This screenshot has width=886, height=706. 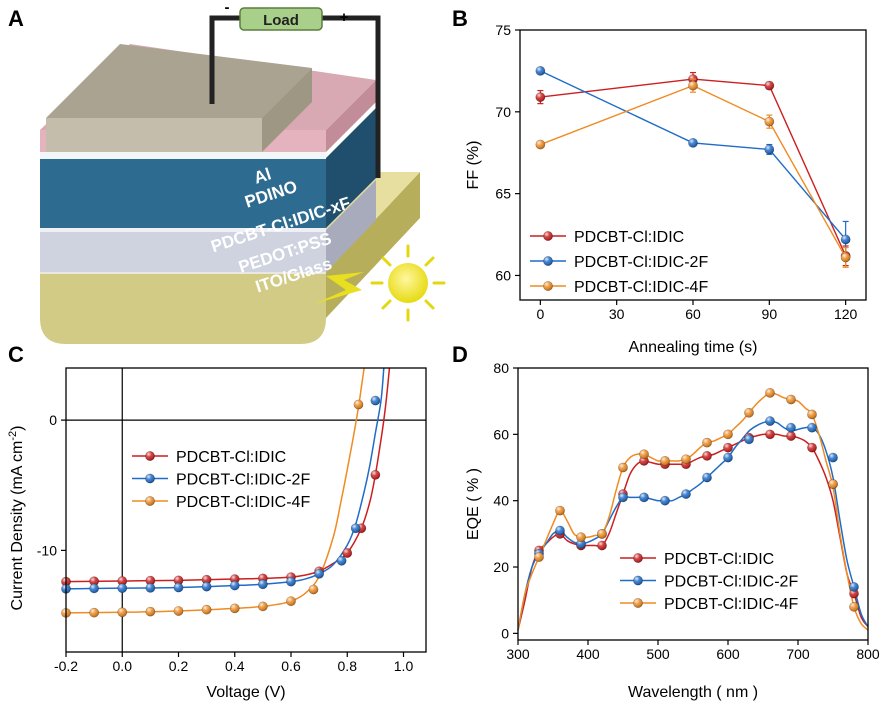 What do you see at coordinates (501, 368) in the screenshot?
I see `y-tick-label: 80` at bounding box center [501, 368].